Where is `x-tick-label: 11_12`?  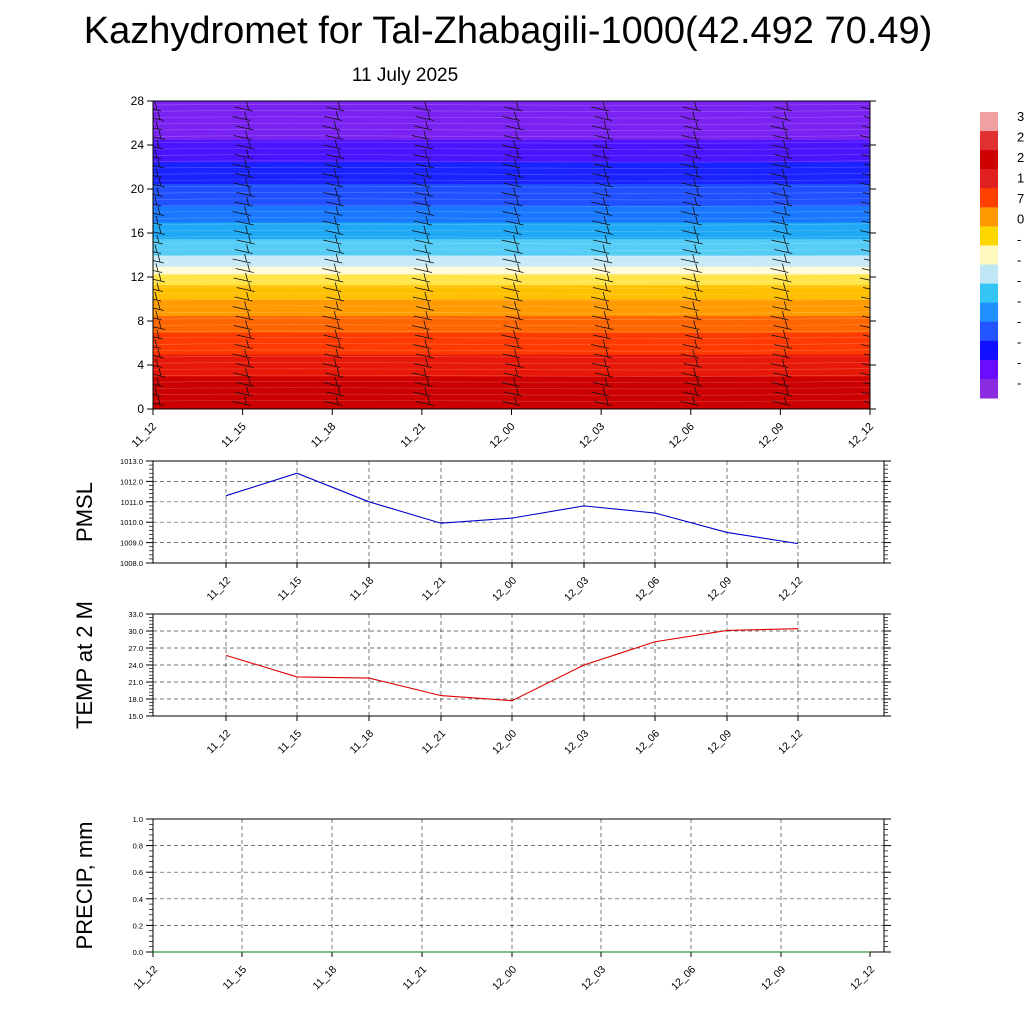 x-tick-label: 11_12 is located at coordinates (219, 589).